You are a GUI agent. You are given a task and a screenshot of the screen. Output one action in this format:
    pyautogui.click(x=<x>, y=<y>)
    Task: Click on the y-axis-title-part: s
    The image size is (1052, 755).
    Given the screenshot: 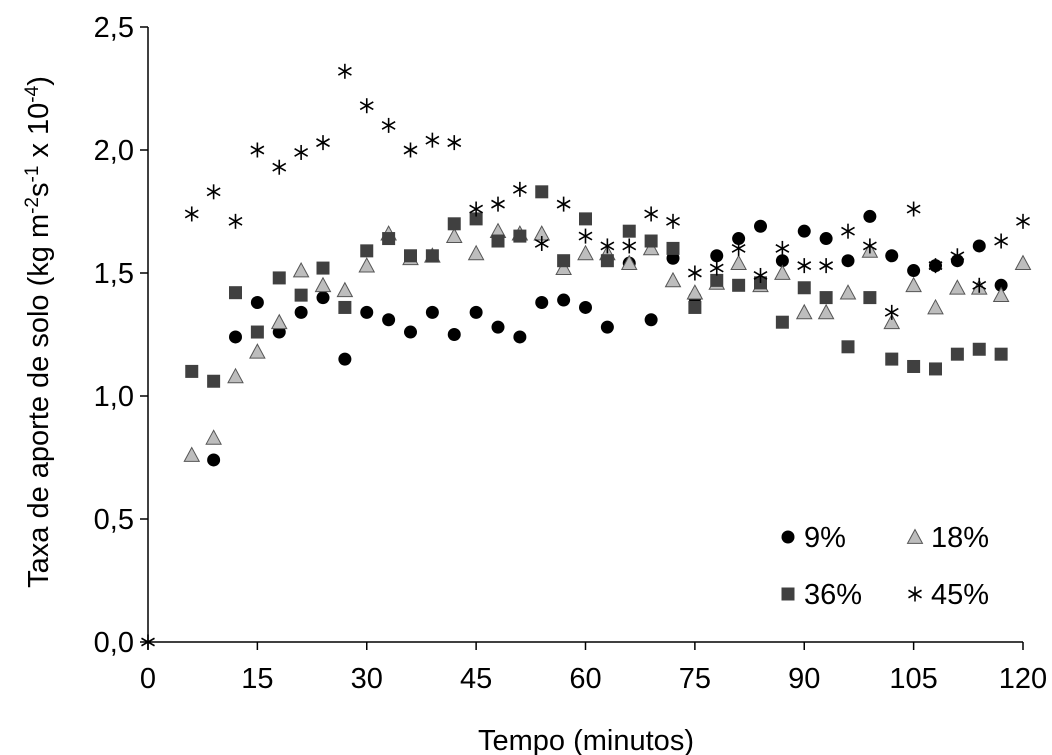 What is the action you would take?
    pyautogui.click(x=39, y=189)
    